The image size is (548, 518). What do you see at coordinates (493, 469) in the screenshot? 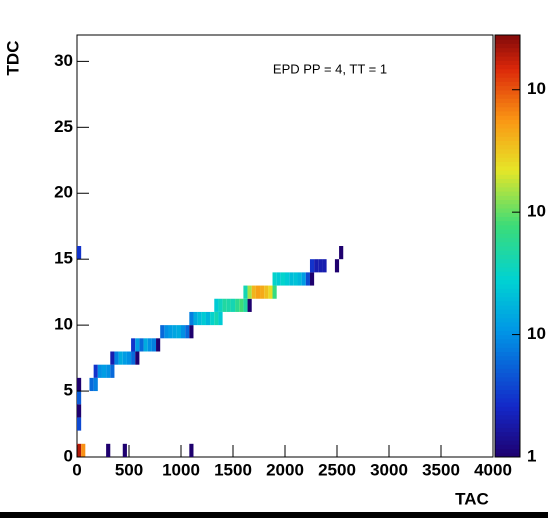
I see `x-tick-label: 4000` at bounding box center [493, 469].